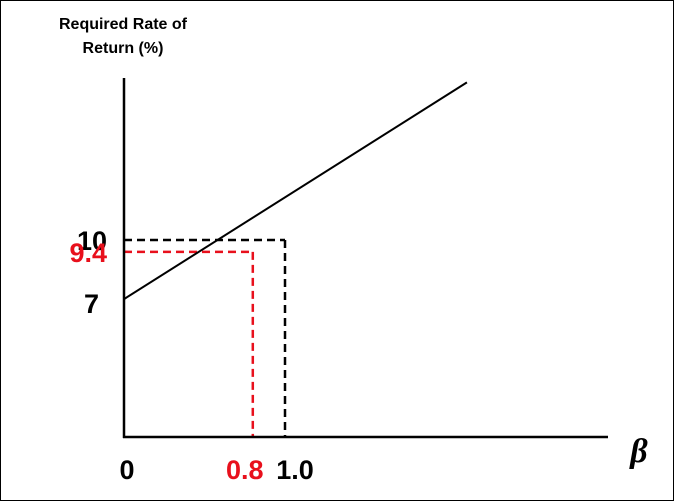 Image resolution: width=674 pixels, height=501 pixels. What do you see at coordinates (295, 470) in the screenshot?
I see `x-tick-1-0: 1.0` at bounding box center [295, 470].